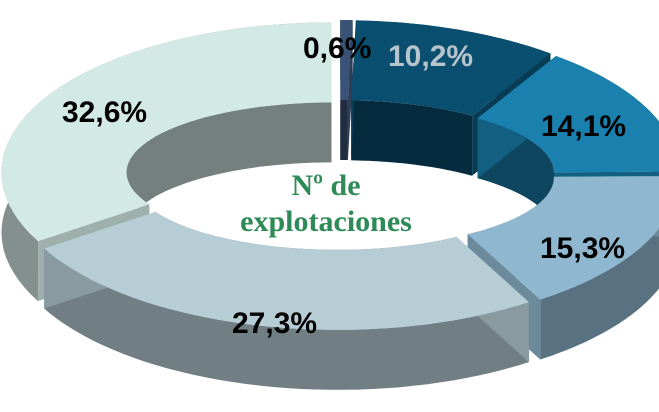 This screenshot has height=412, width=659. I want to click on slice-0-inner-wall, so click(344, 130).